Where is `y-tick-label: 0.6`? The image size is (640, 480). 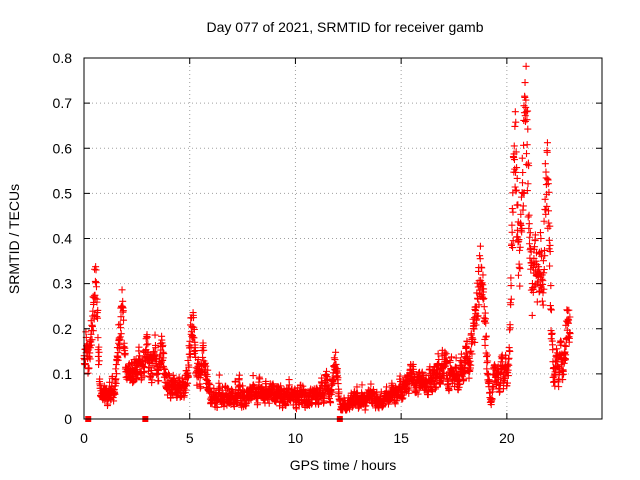 y-tick-label: 0.6 is located at coordinates (63, 148).